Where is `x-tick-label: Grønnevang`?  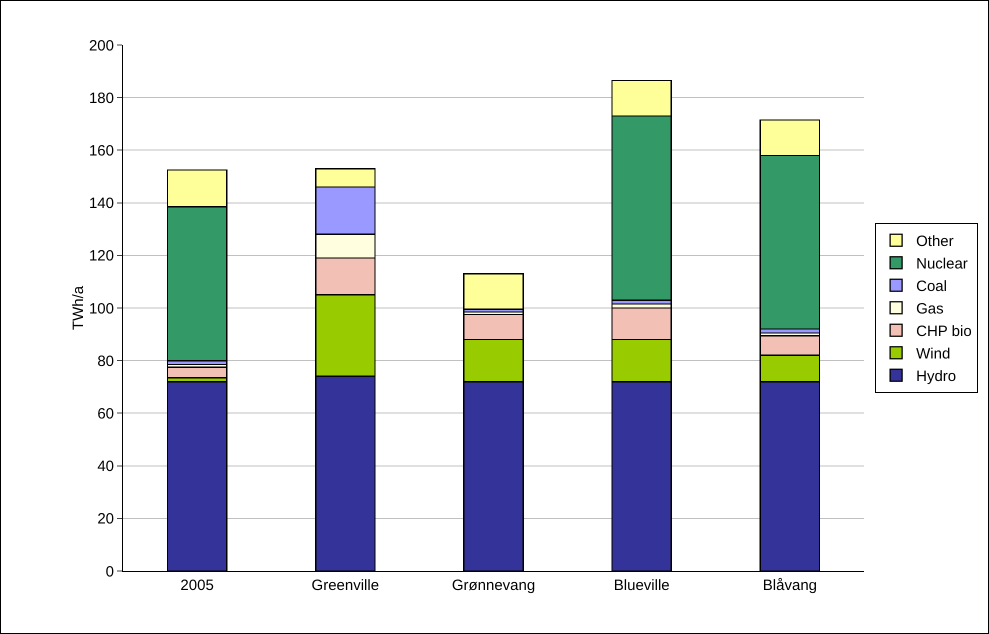
x-tick-label: Grønnevang is located at coordinates (494, 585).